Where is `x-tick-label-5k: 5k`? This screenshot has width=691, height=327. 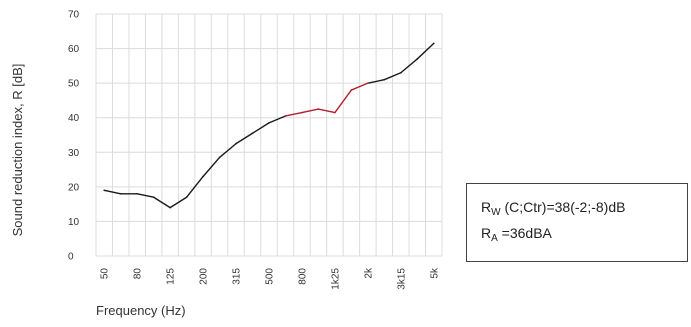
x-tick-label-5k: 5k is located at coordinates (434, 273).